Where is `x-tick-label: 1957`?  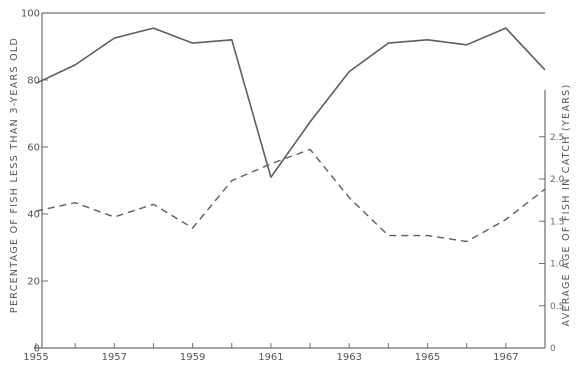
x-tick-label: 1957 is located at coordinates (114, 357).